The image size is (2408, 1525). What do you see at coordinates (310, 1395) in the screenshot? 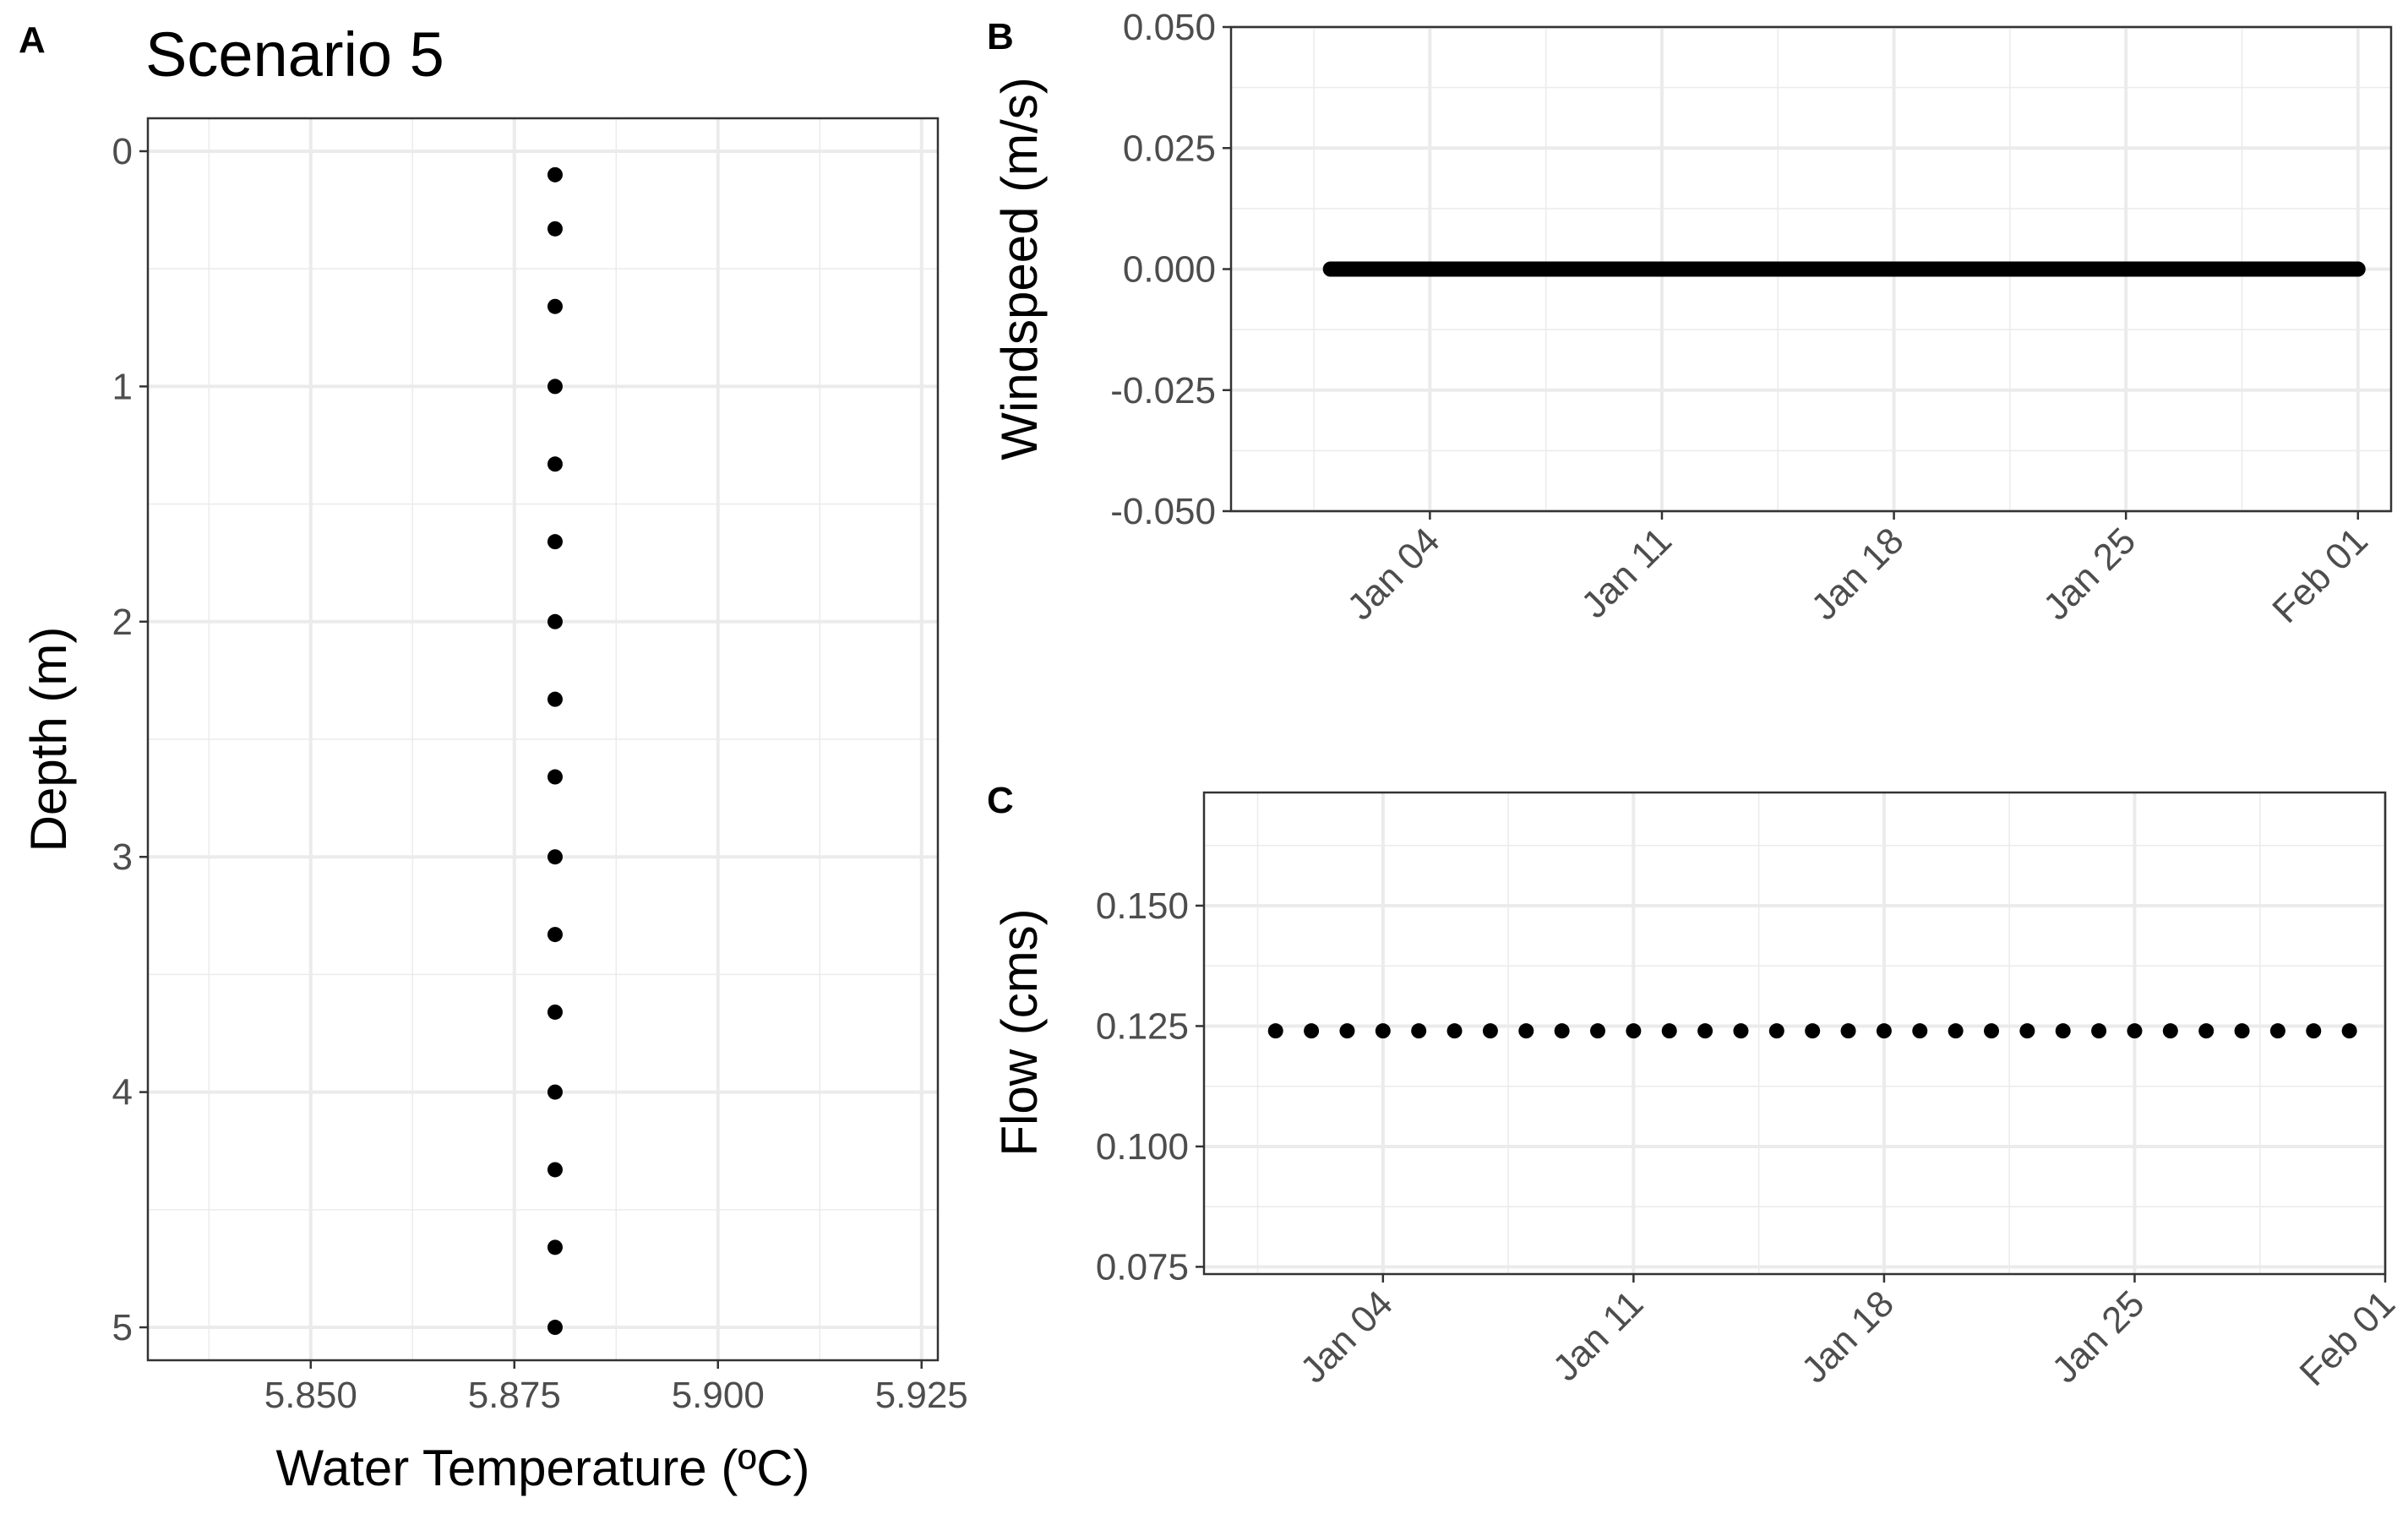
I see `x-tick-label: 5.850` at bounding box center [310, 1395].